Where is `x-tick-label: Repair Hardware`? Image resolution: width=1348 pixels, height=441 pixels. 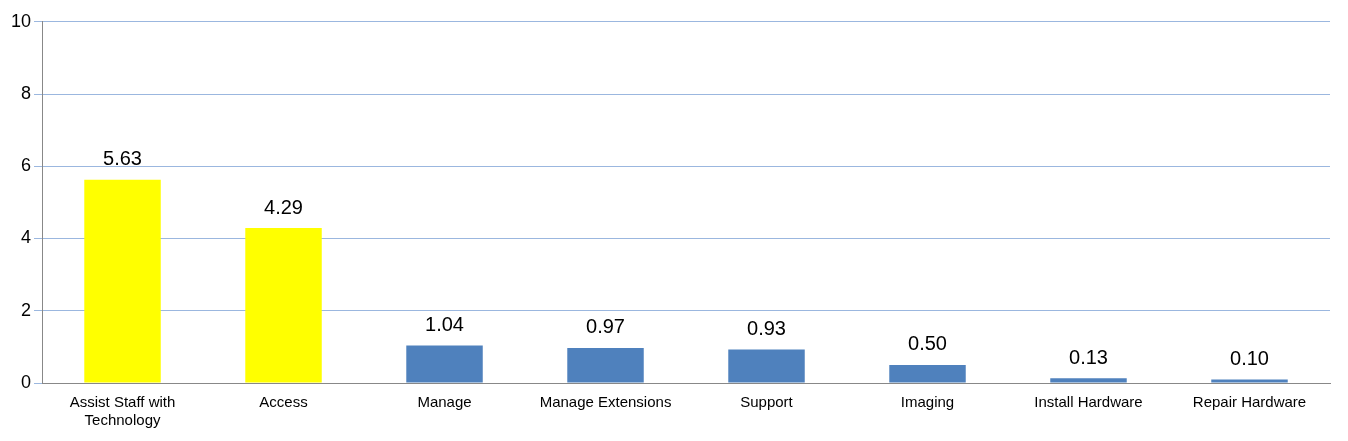 x-tick-label: Repair Hardware is located at coordinates (1249, 402).